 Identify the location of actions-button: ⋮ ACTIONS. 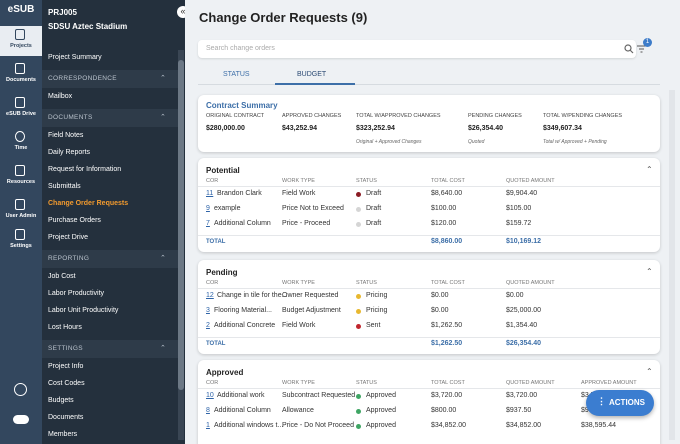
(620, 403).